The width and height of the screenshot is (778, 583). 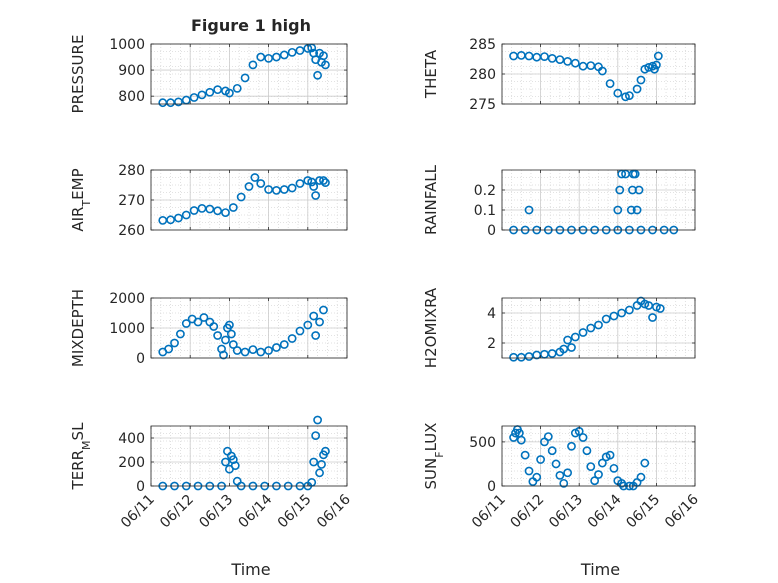 I want to click on y-tick-label: 2000, so click(x=127, y=299).